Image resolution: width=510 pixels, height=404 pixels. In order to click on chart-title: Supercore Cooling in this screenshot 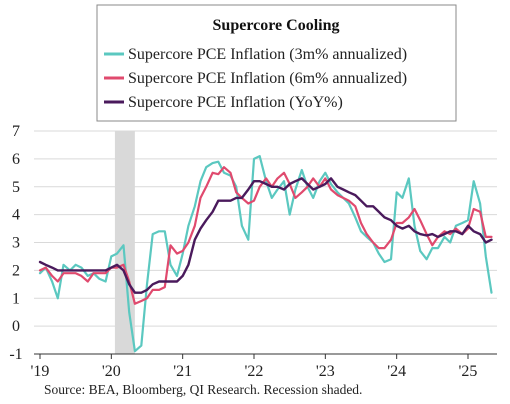, I will do `click(276, 25)`.